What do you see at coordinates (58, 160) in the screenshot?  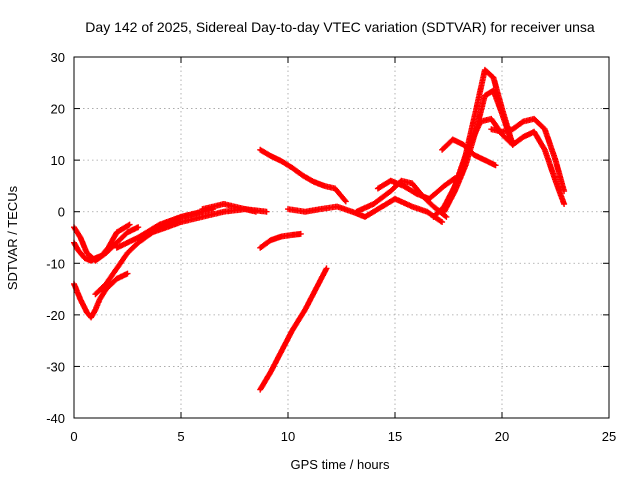 I see `y-tick-label: 10` at bounding box center [58, 160].